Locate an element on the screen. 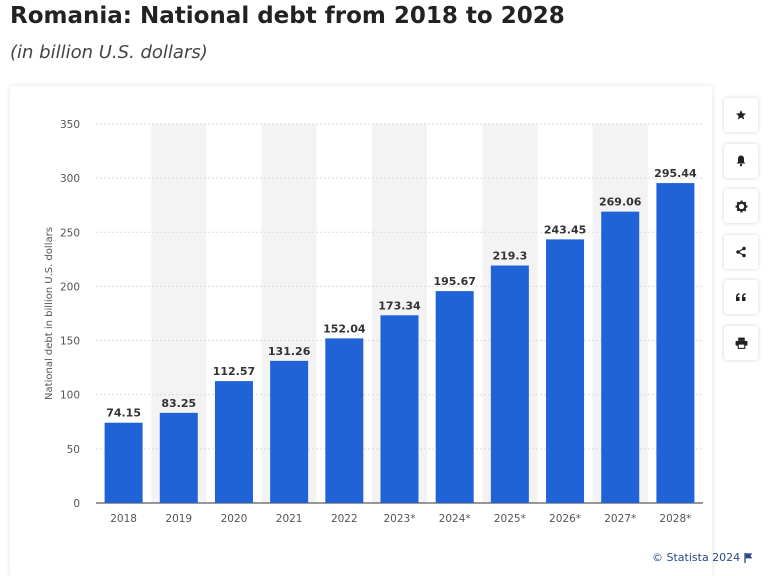  y-tick-label: 0 is located at coordinates (76, 504).